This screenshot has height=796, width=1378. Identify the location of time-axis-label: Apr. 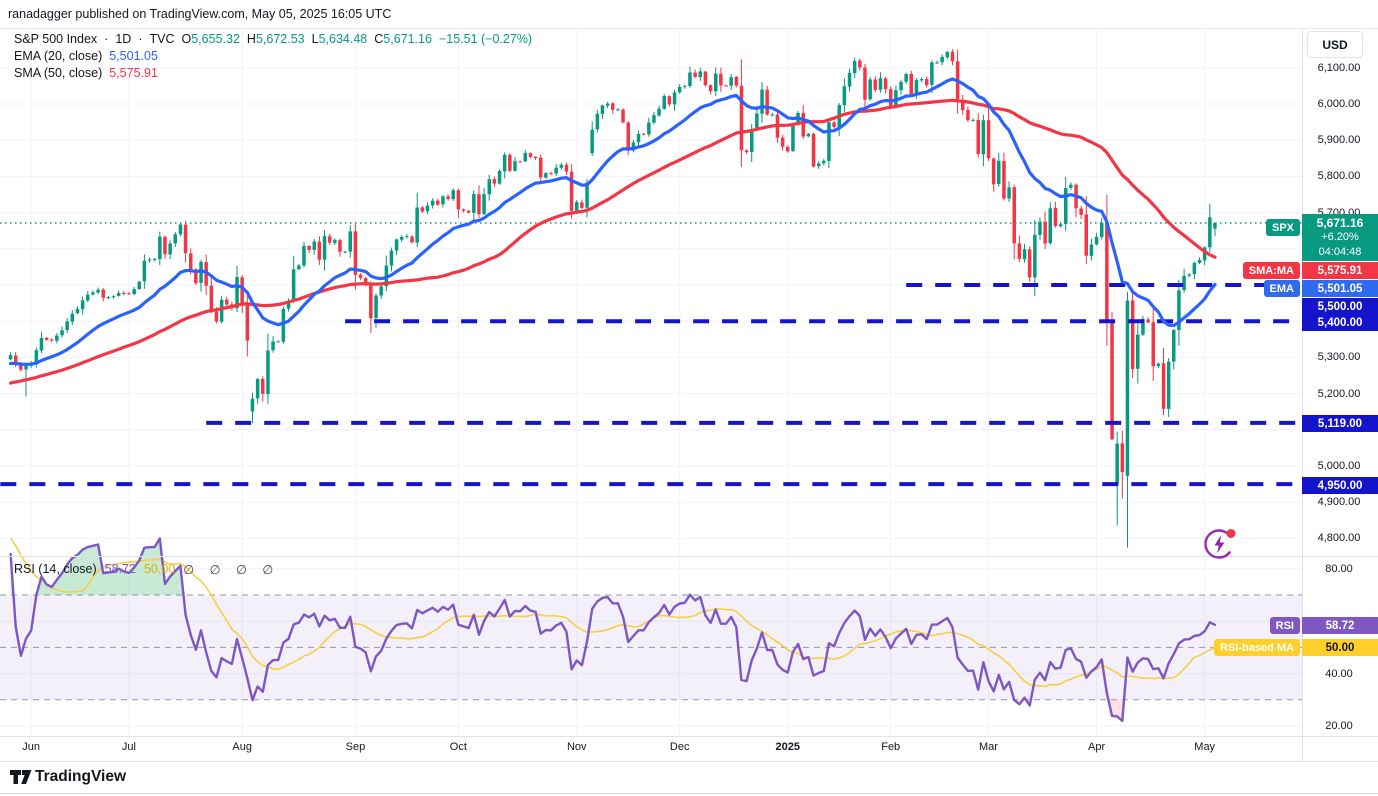
(1097, 747).